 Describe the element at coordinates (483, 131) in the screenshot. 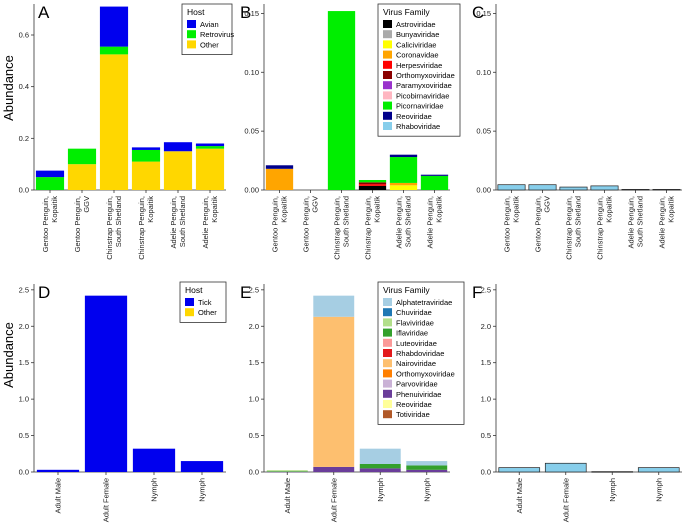

I see `y-tick-label: 0.05` at that location.